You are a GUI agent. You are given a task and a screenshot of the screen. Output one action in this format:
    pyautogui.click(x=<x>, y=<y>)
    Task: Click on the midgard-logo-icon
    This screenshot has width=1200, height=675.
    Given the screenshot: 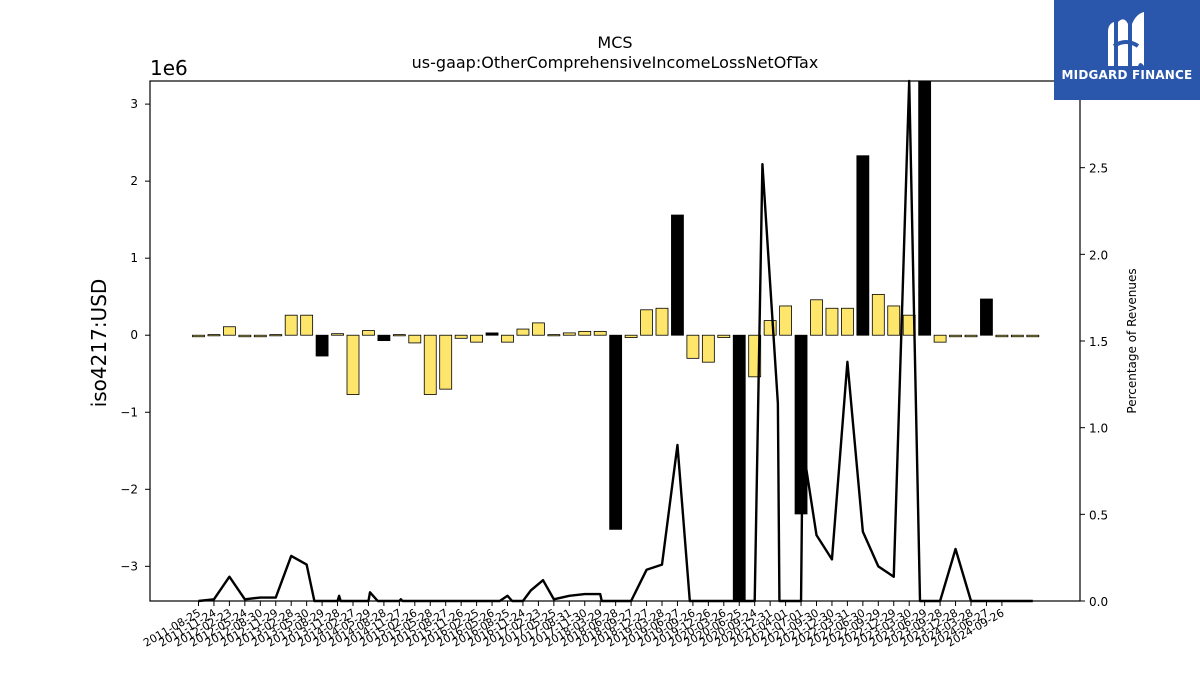 What is the action you would take?
    pyautogui.click(x=1126, y=39)
    